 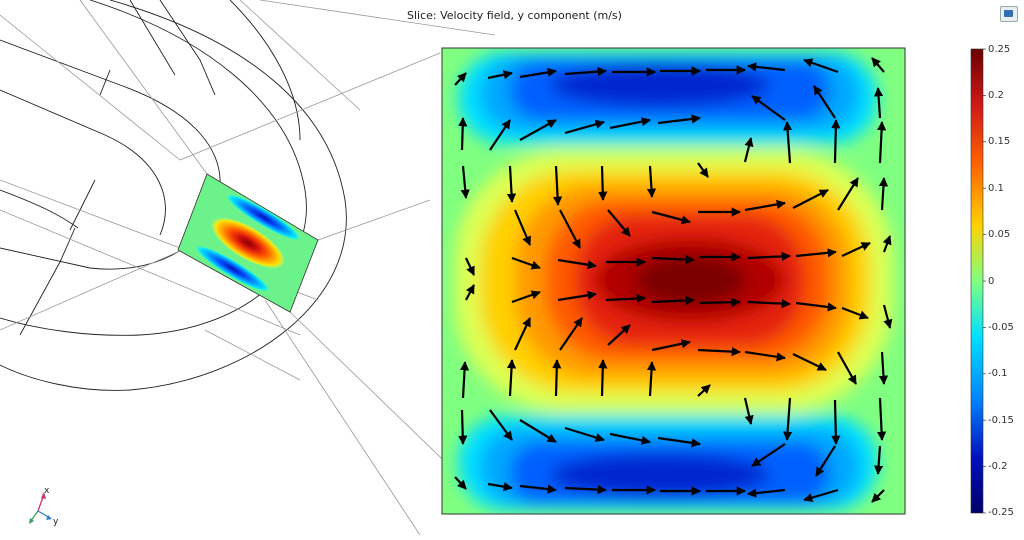 I want to click on colorbar-tick-label: -0.15, so click(x=1001, y=420).